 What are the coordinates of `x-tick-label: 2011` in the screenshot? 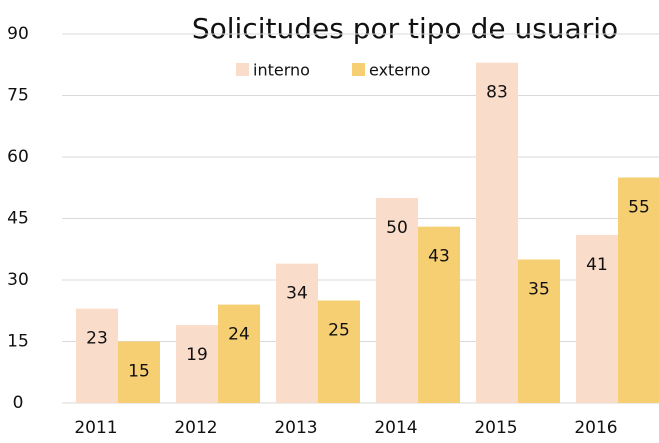 It's located at (95, 428).